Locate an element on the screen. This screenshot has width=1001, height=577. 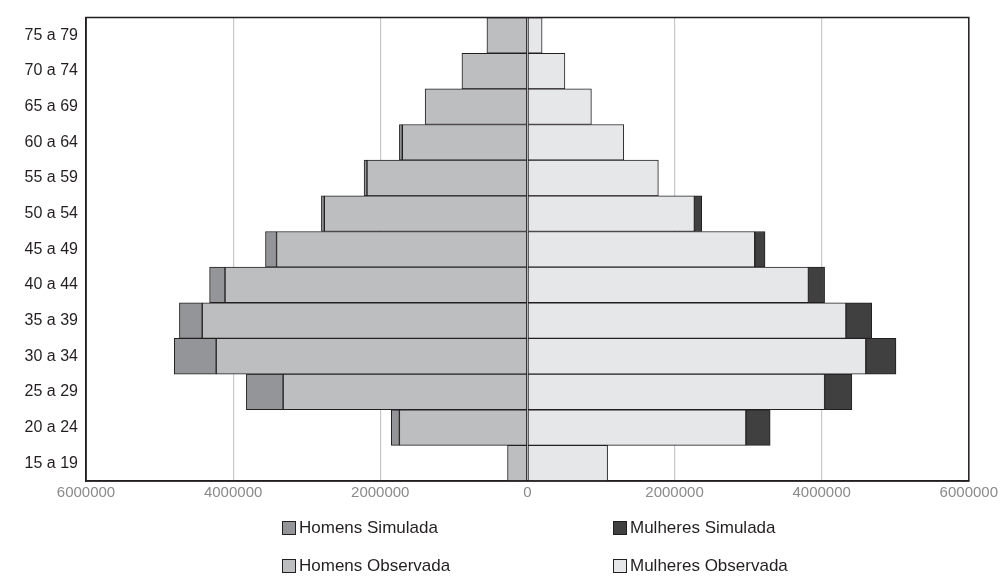
legend-label: Homens Simulada is located at coordinates (368, 528).